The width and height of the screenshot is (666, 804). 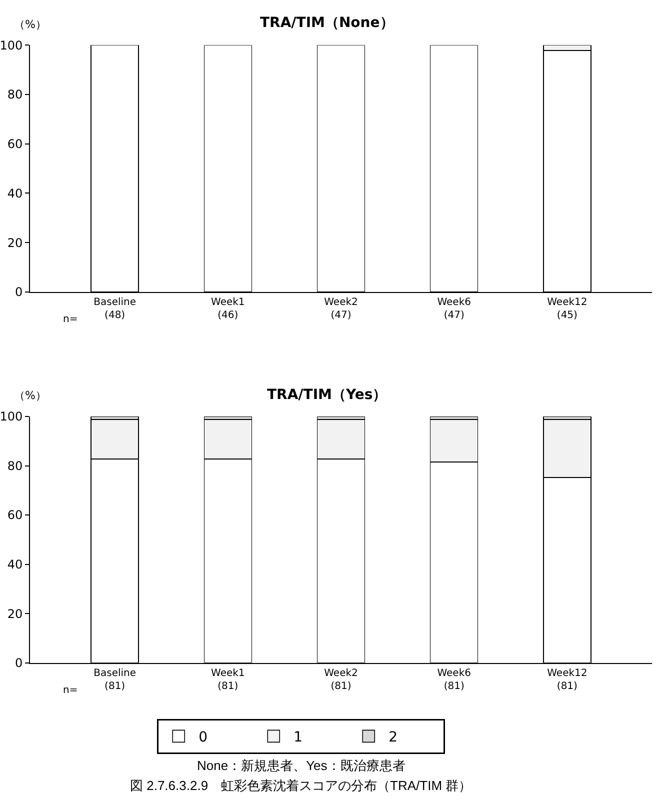 I want to click on x-tick-label: Baseline (81), so click(x=115, y=680).